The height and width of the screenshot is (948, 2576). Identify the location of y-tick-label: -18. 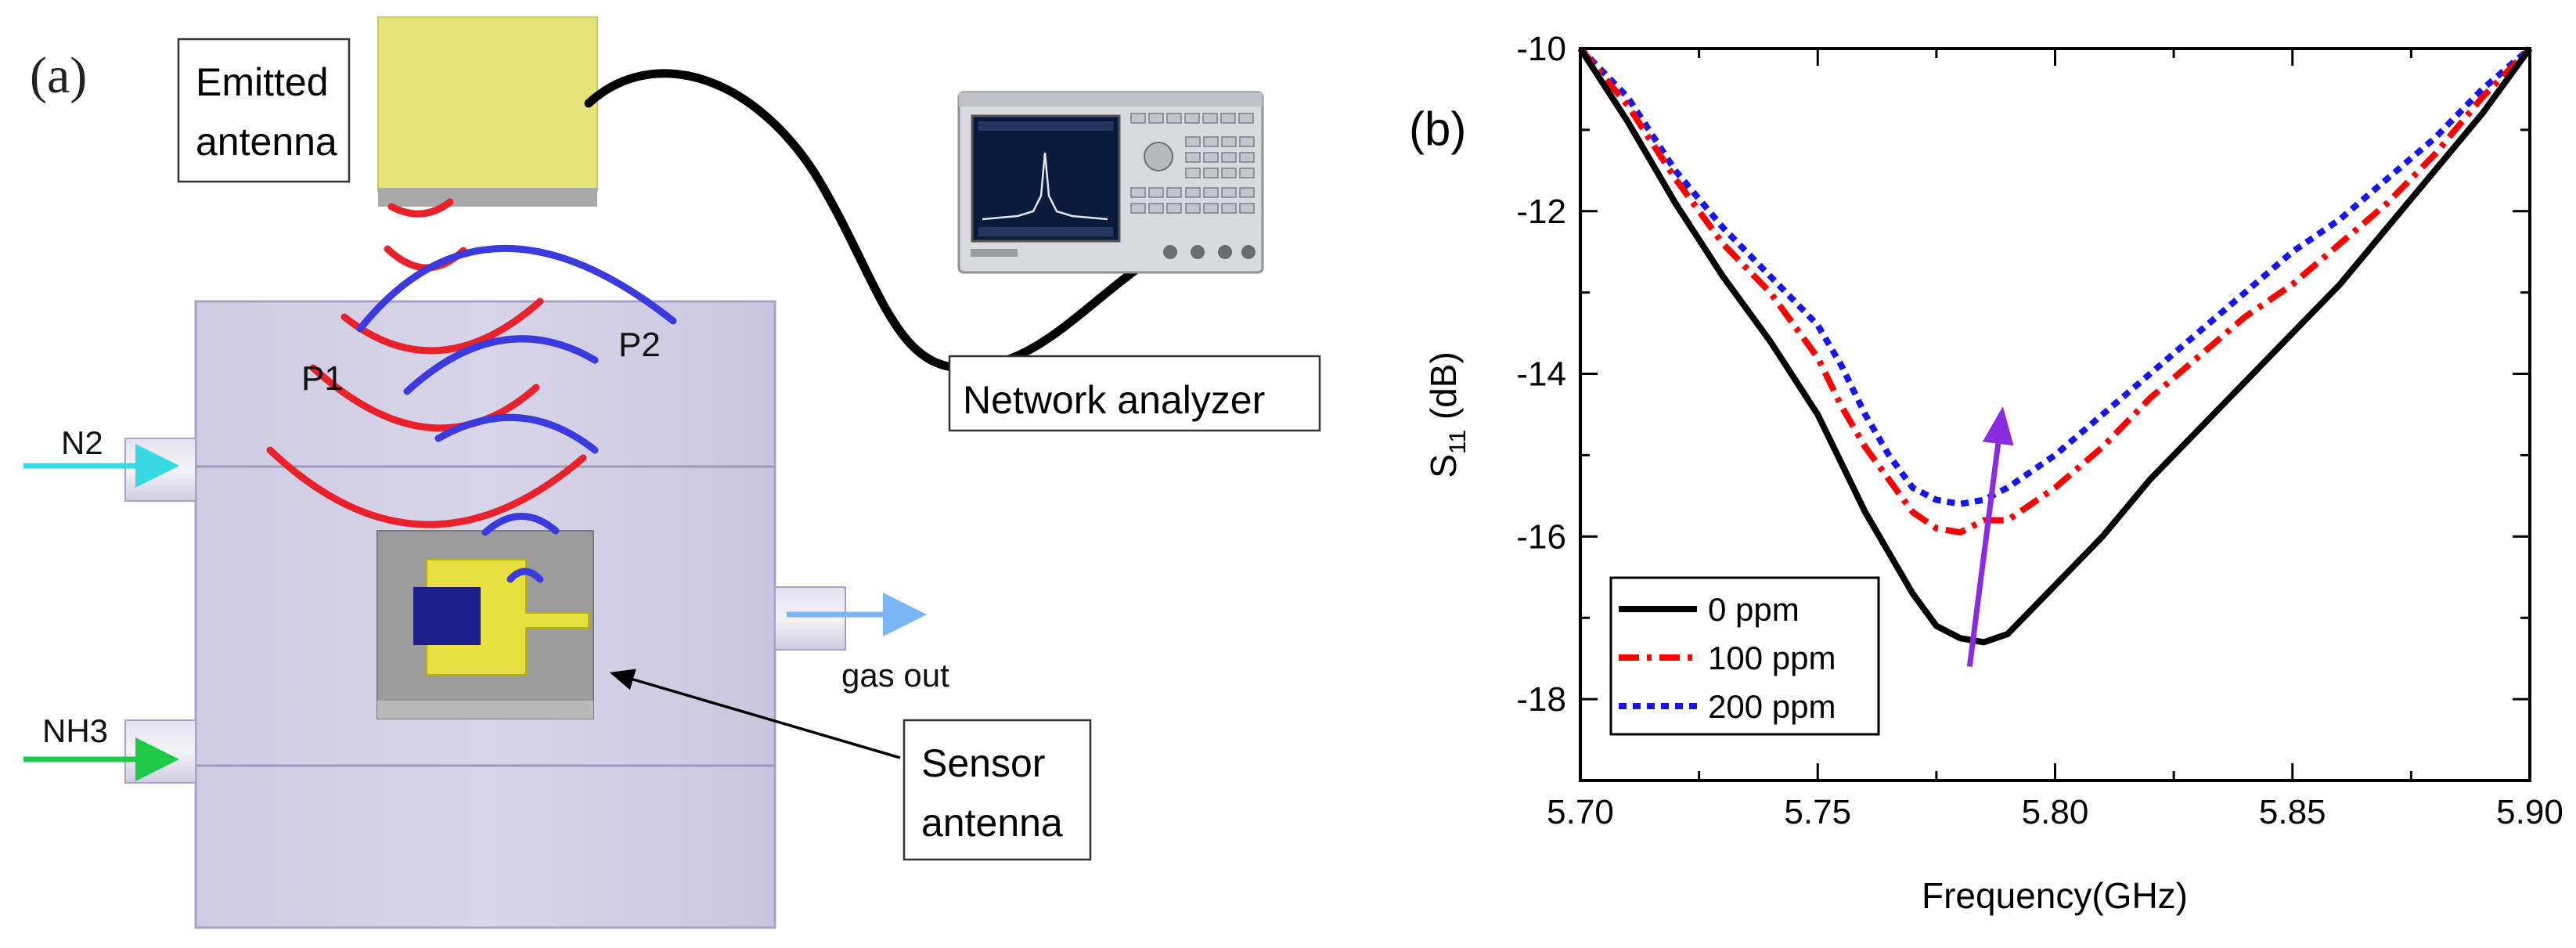
(1541, 699).